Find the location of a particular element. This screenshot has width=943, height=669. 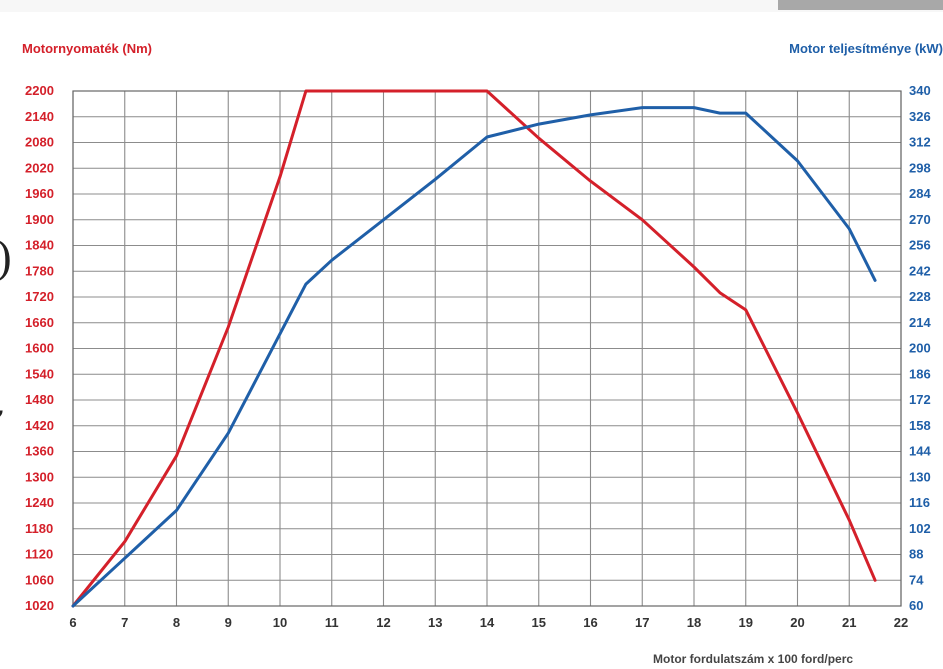

y-right-axis-title: Motor teljesítménye (kW) is located at coordinates (866, 48).